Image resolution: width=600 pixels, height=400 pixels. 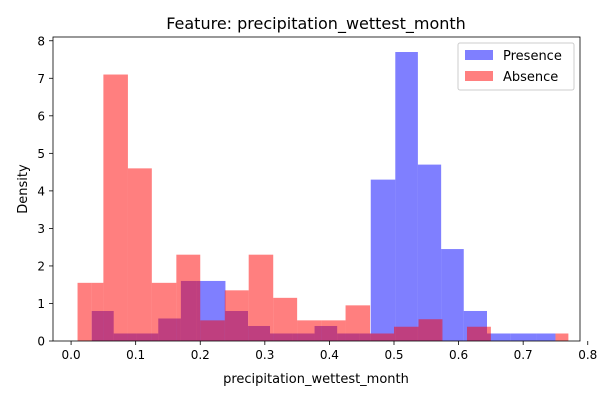 What do you see at coordinates (316, 24) in the screenshot?
I see `chart-title: Feature: precipitation_wettest_month` at bounding box center [316, 24].